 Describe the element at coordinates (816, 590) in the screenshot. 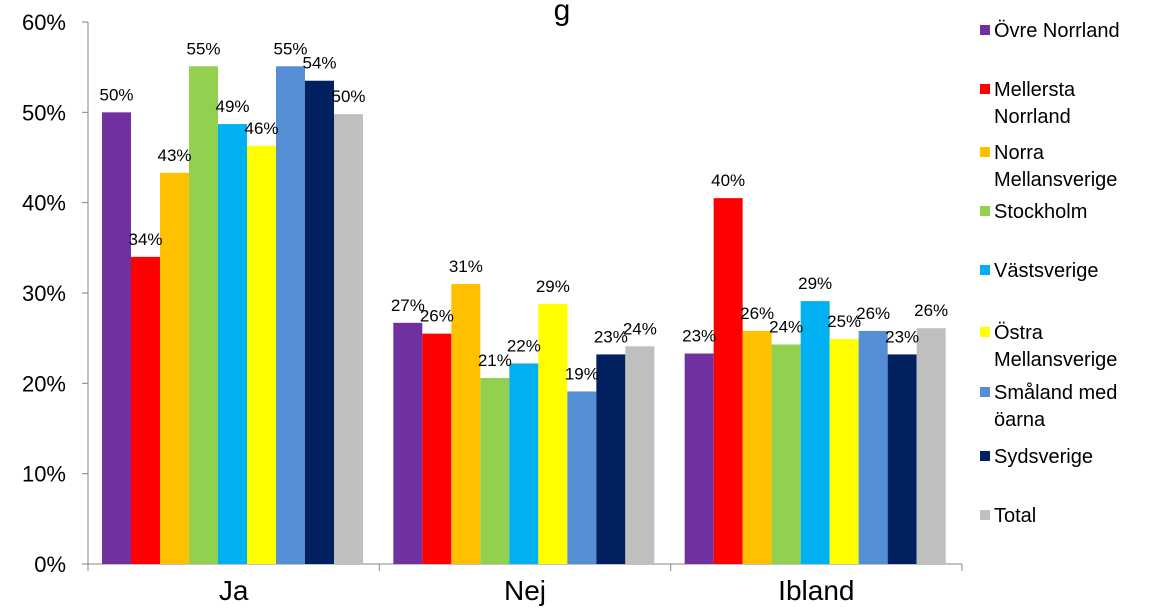

I see `x-category-label: Ibland` at that location.